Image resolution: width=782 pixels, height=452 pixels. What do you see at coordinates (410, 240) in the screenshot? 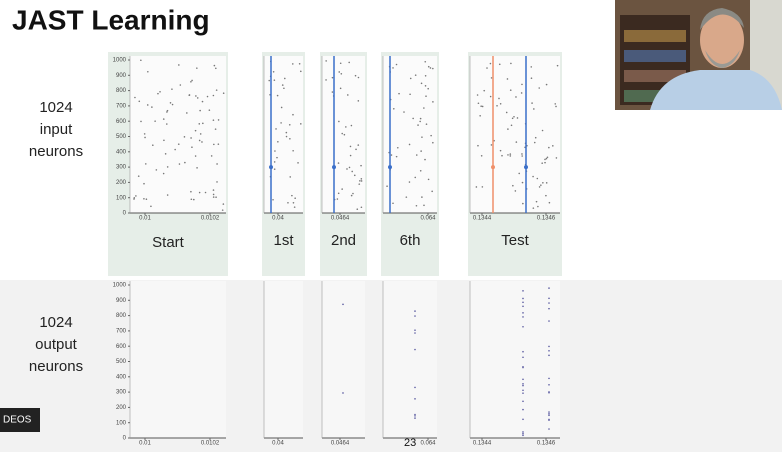
I see `panel-label: 6th` at bounding box center [410, 240].